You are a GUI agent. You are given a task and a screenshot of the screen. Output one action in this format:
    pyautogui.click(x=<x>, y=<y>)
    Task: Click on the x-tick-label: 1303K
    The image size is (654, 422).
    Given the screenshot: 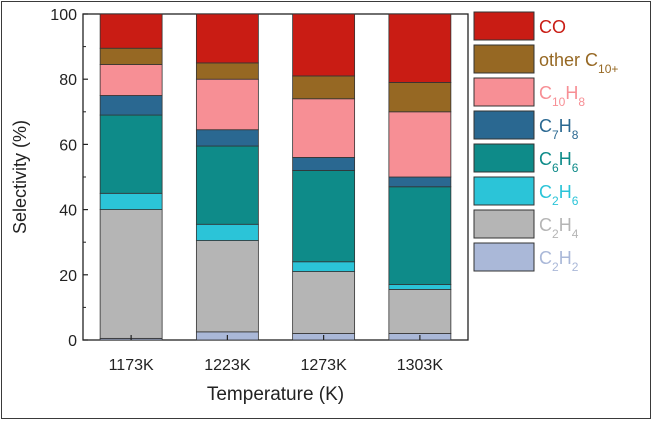 What is the action you would take?
    pyautogui.click(x=420, y=365)
    